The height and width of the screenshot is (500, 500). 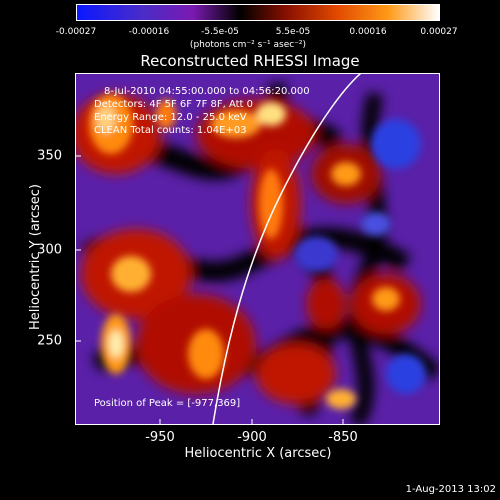 What do you see at coordinates (258, 453) in the screenshot?
I see `x-axis-label: Heliocentric X (arcsec)` at bounding box center [258, 453].